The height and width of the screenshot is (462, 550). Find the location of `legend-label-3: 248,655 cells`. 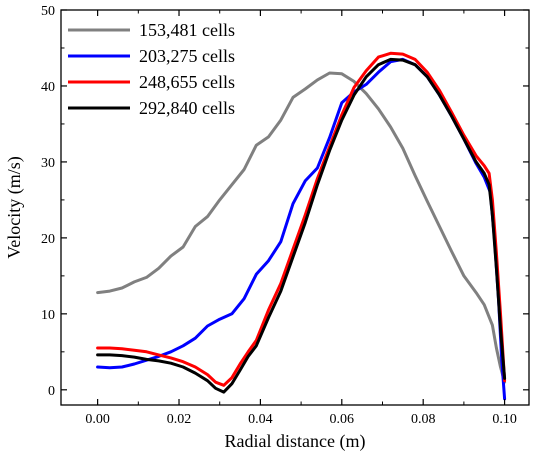

legend-label-3: 248,655 cells is located at coordinates (187, 82).